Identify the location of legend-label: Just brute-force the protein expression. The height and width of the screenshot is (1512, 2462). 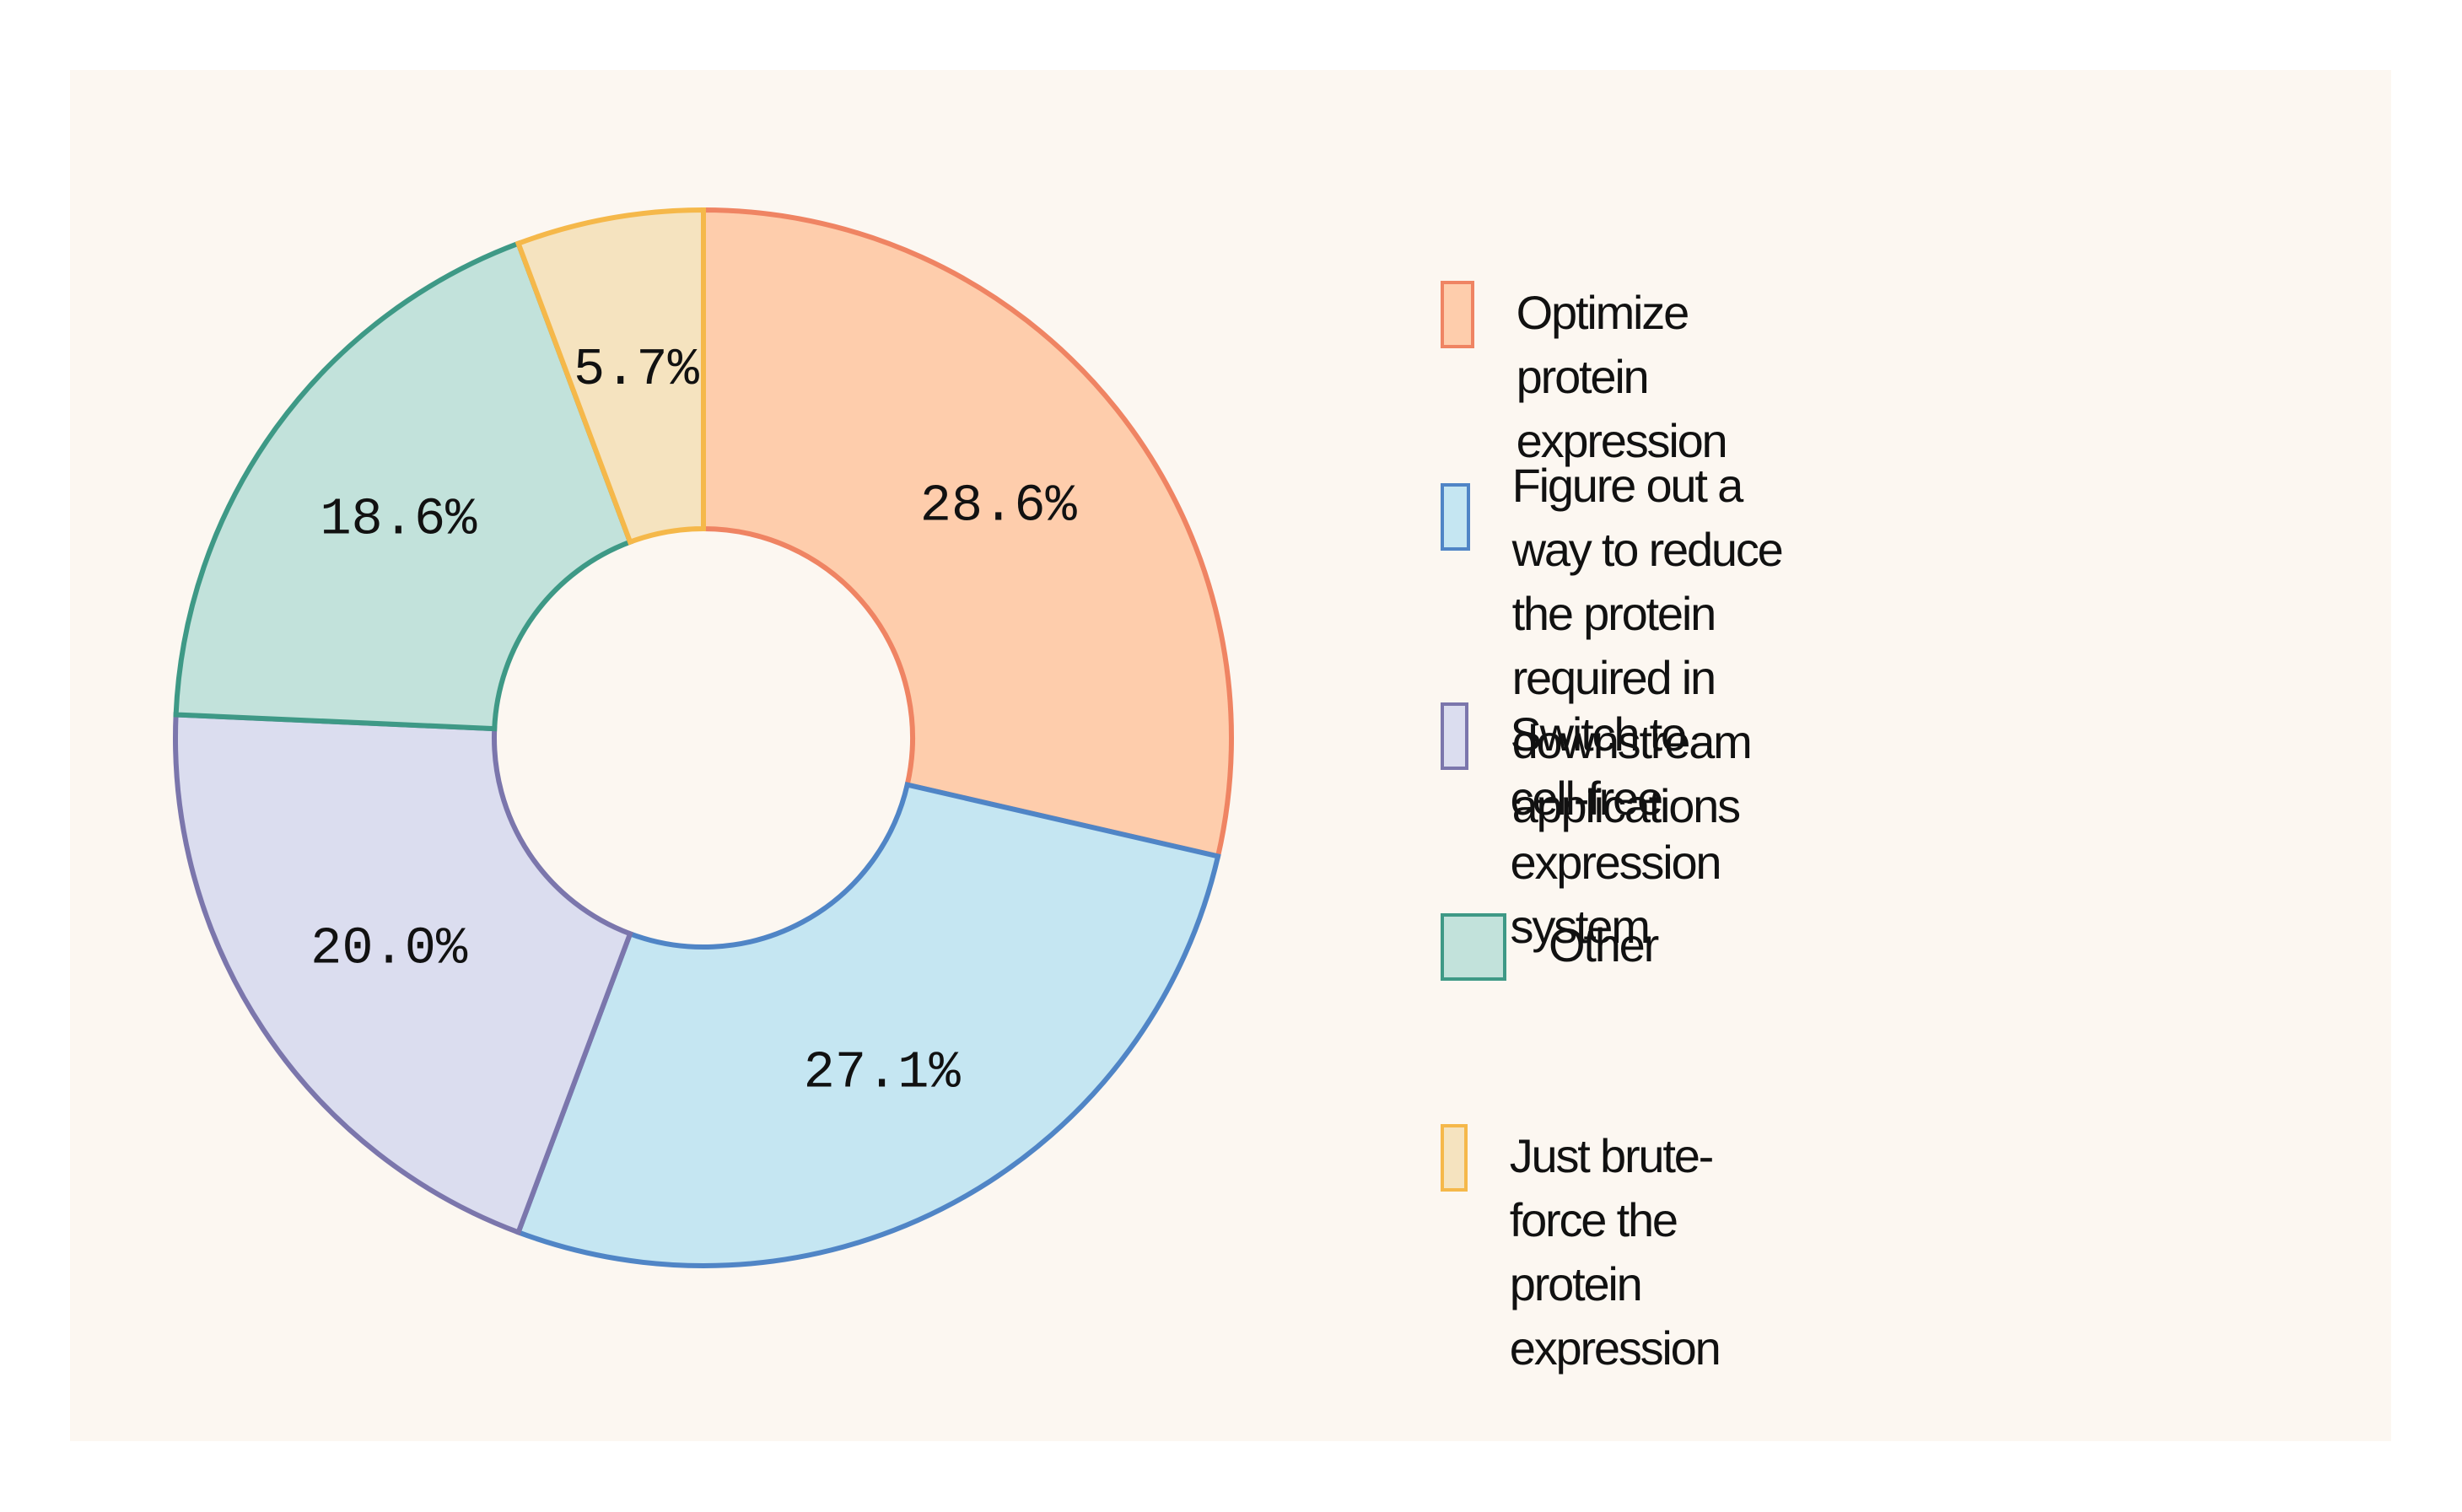
(1615, 1252).